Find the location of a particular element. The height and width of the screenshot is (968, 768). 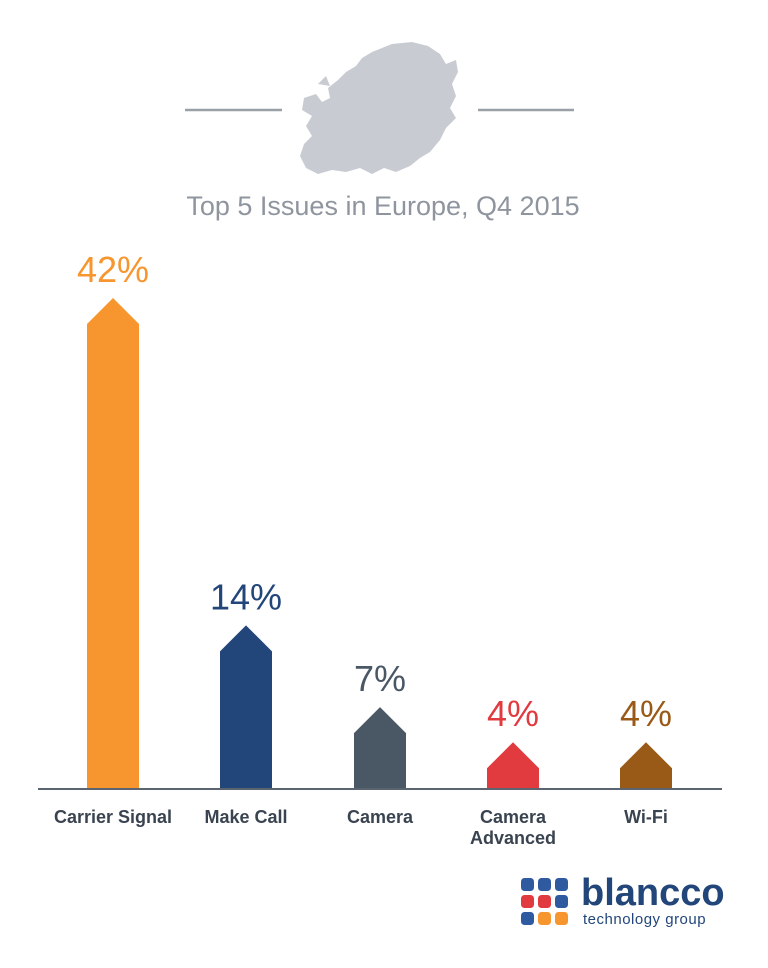

bar-camera-advanced is located at coordinates (513, 765).